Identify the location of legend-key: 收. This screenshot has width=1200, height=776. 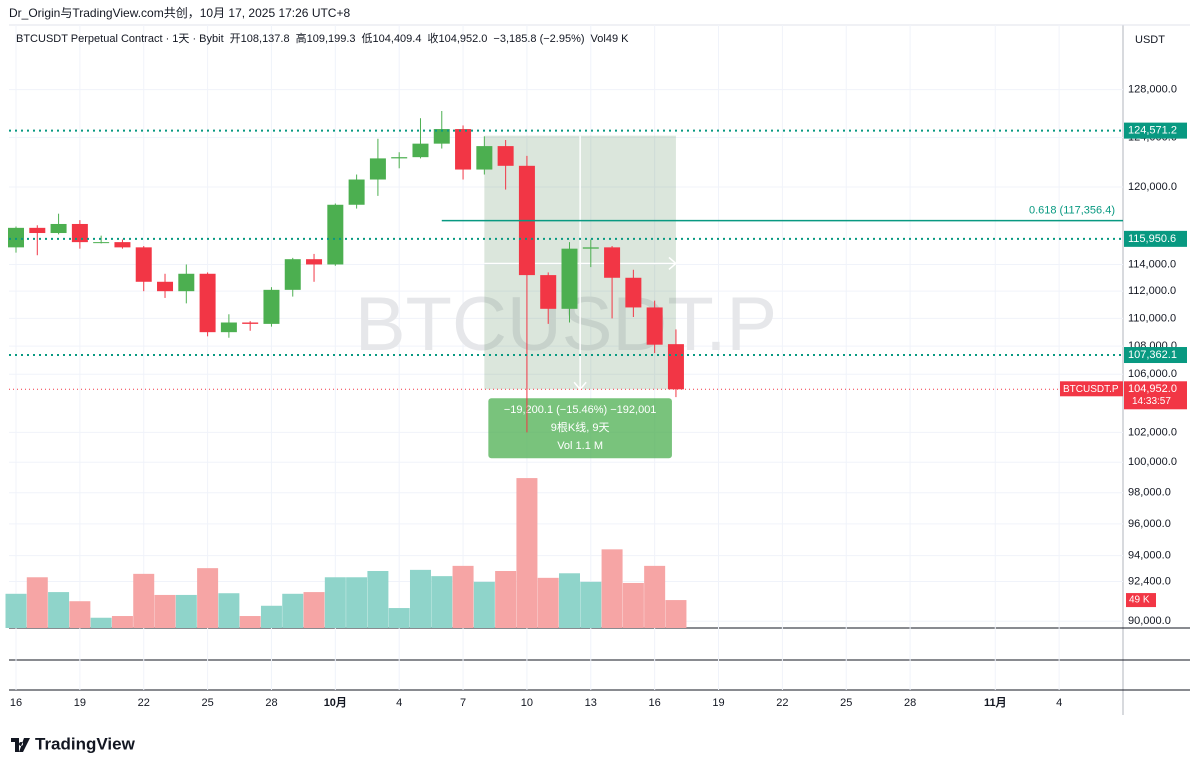
(432, 38).